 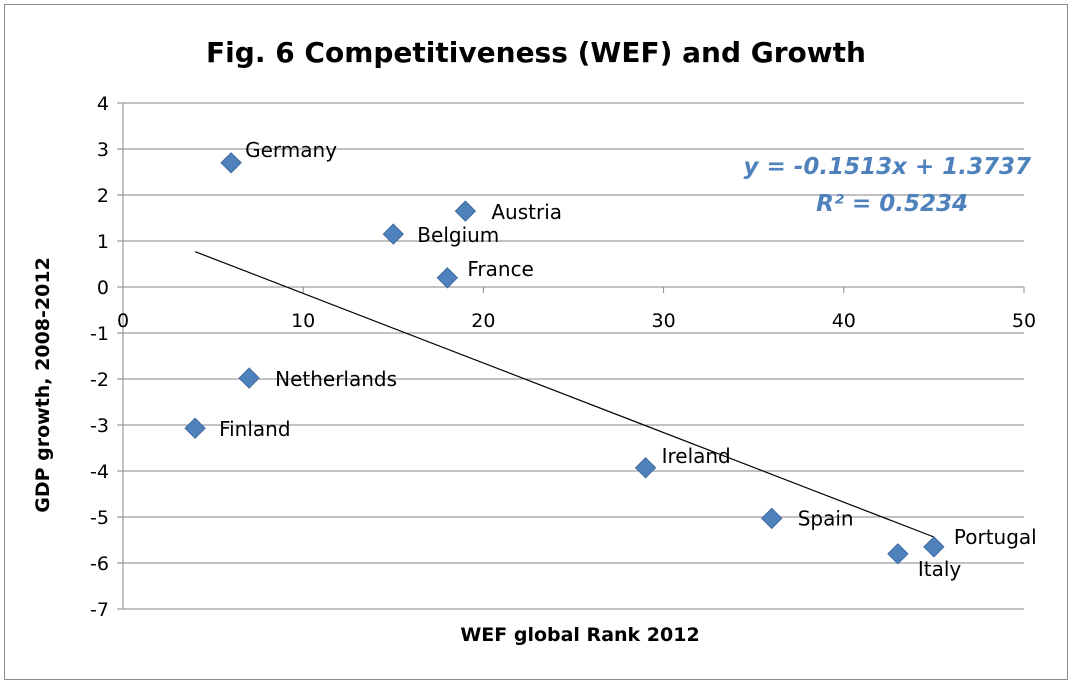 I want to click on y-tick-label-5: -1, so click(x=99, y=334).